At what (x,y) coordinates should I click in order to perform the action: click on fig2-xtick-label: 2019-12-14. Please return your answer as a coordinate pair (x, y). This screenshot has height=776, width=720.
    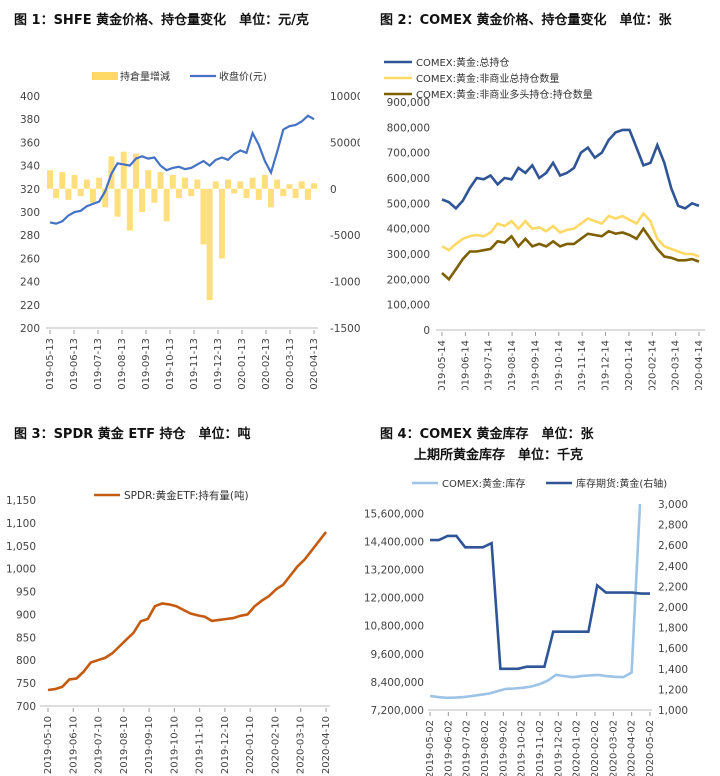
    Looking at the image, I should click on (606, 365).